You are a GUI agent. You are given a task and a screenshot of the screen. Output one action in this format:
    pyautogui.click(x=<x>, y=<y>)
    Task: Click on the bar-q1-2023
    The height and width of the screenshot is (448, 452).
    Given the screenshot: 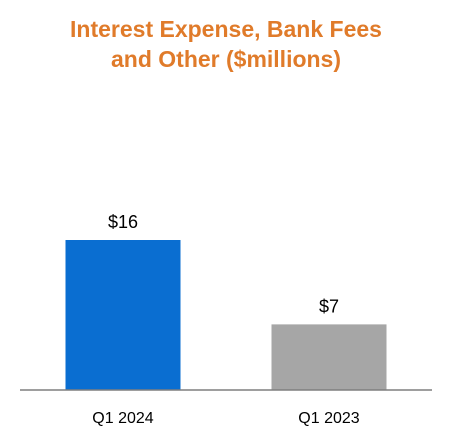 What is the action you would take?
    pyautogui.click(x=329, y=357)
    